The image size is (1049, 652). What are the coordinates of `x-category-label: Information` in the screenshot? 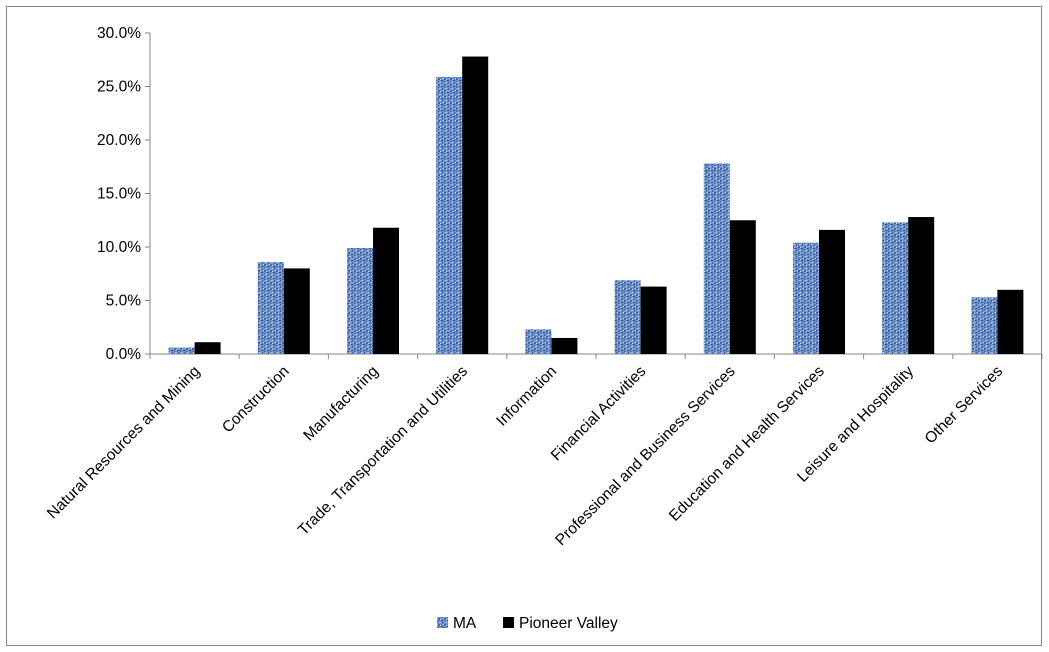 It's located at (526, 396).